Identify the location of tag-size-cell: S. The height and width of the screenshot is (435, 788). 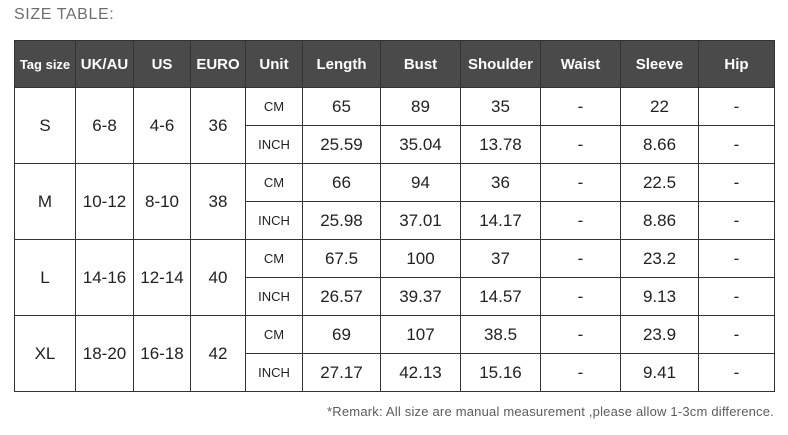
(45, 125).